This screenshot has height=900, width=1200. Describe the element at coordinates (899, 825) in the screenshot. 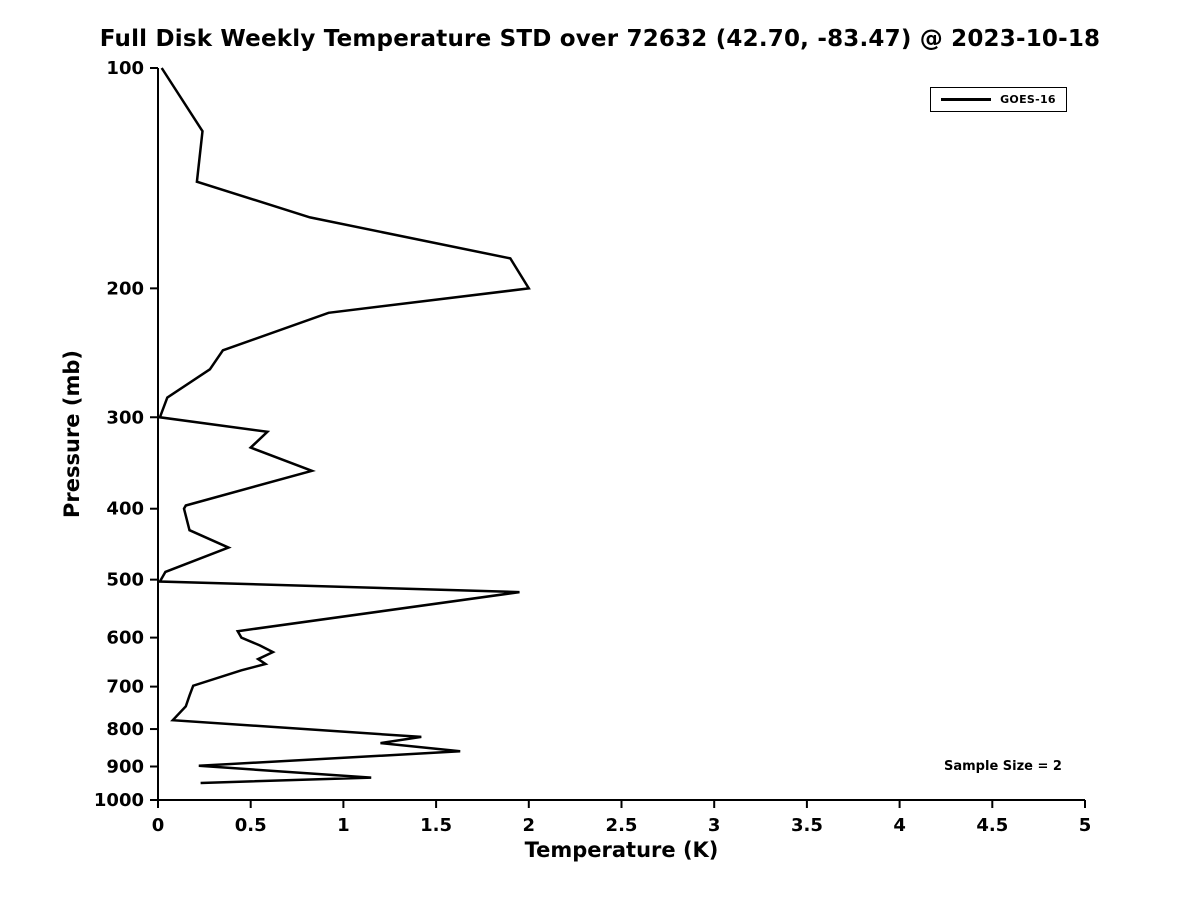

I see `svg-text: 4` at that location.